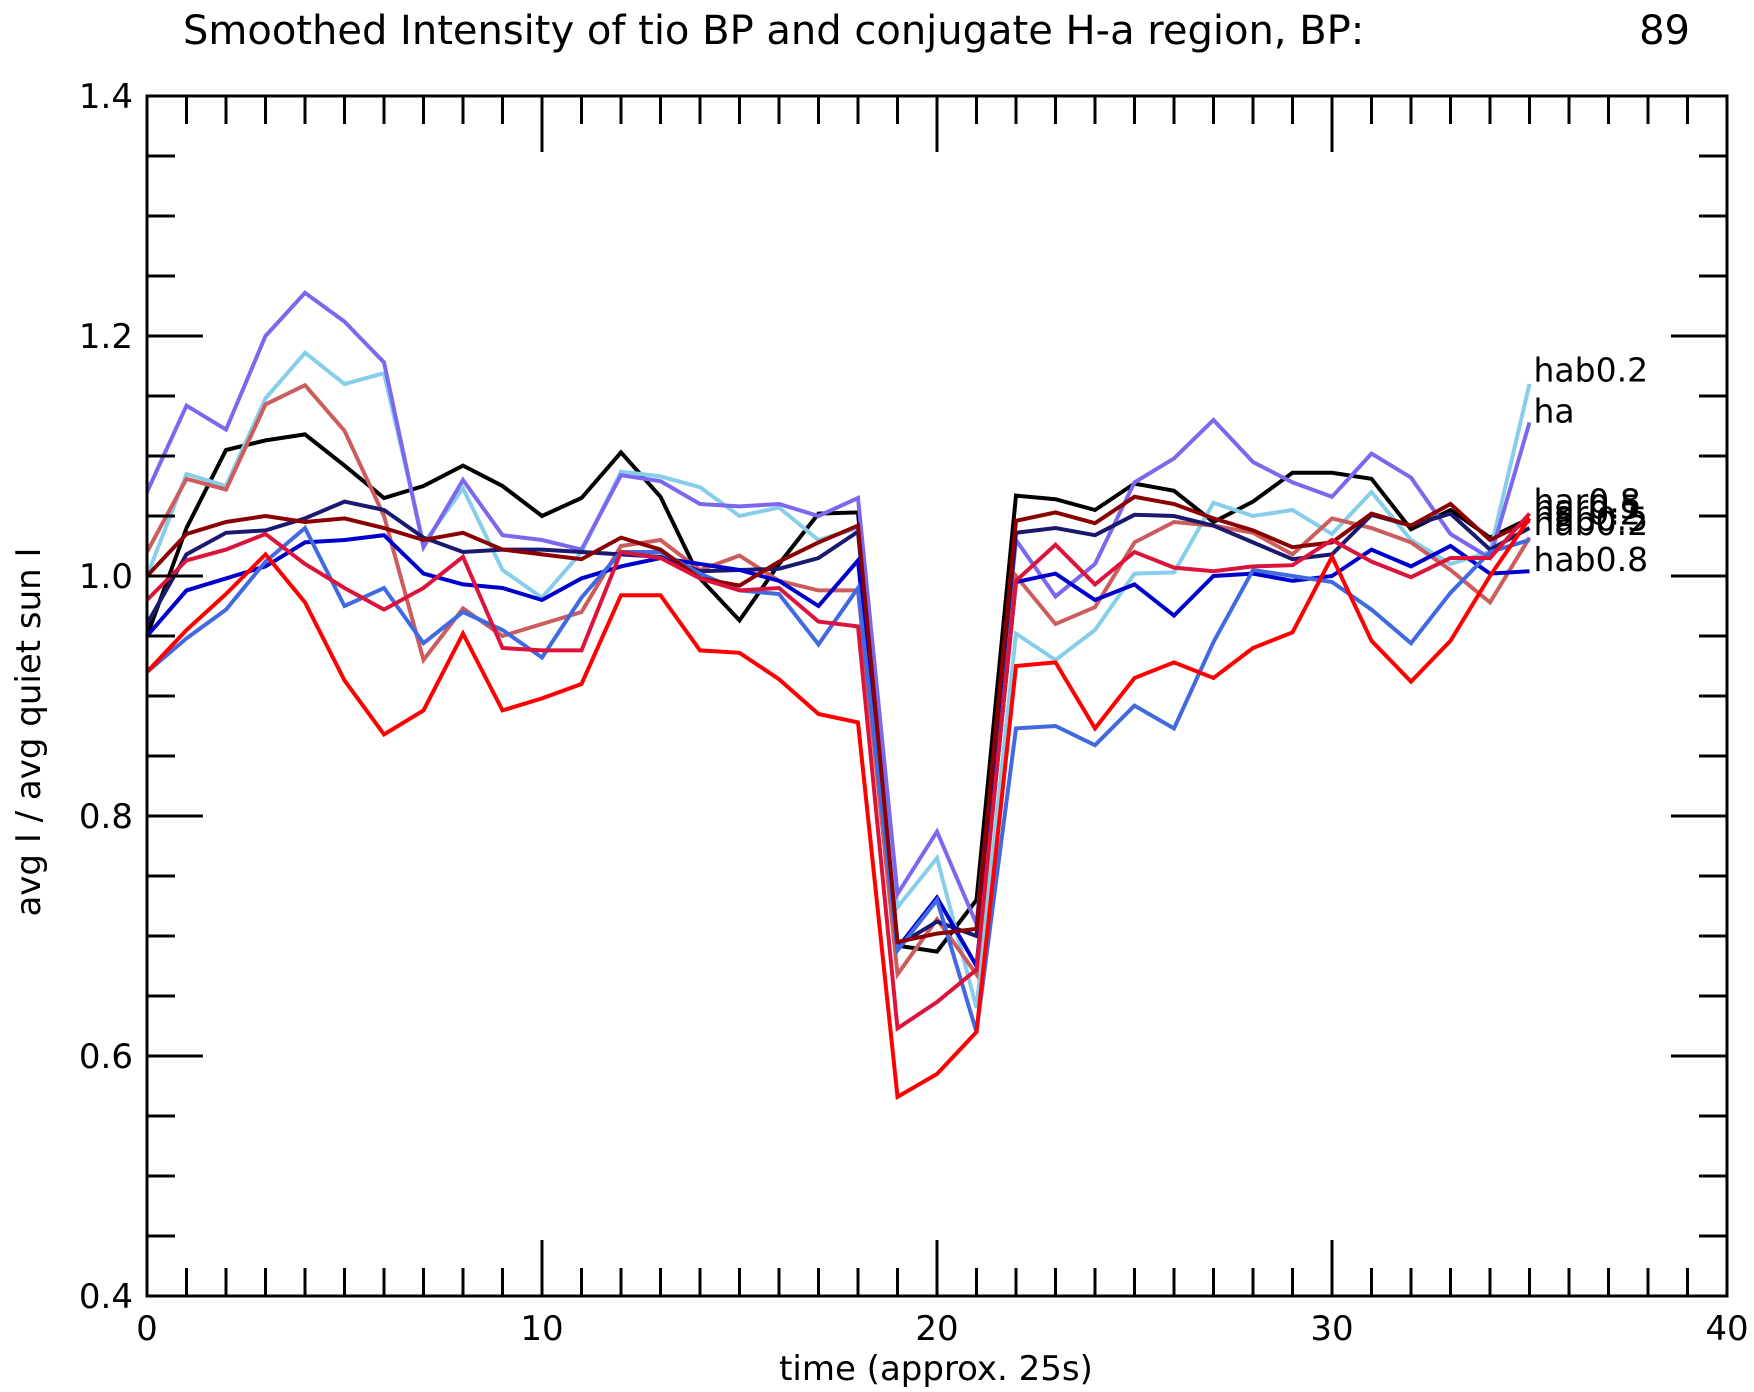  I want to click on y-tick-label: 1.4, so click(106, 97).